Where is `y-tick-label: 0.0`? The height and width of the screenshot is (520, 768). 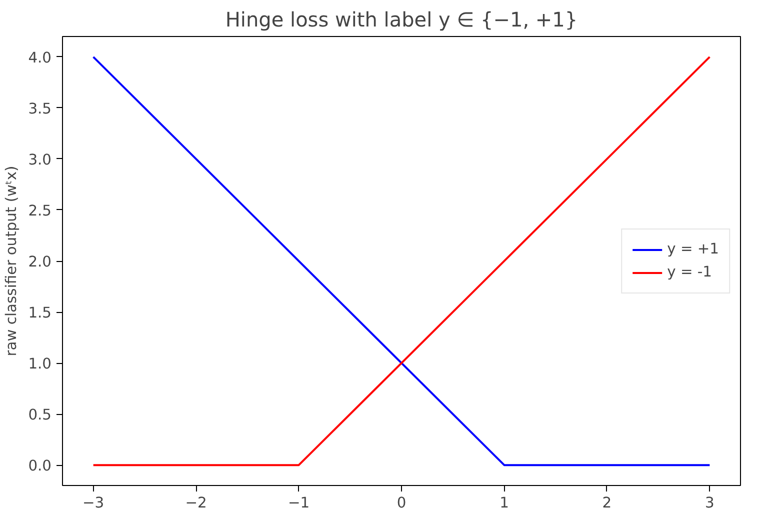 y-tick-label: 0.0 is located at coordinates (40, 466).